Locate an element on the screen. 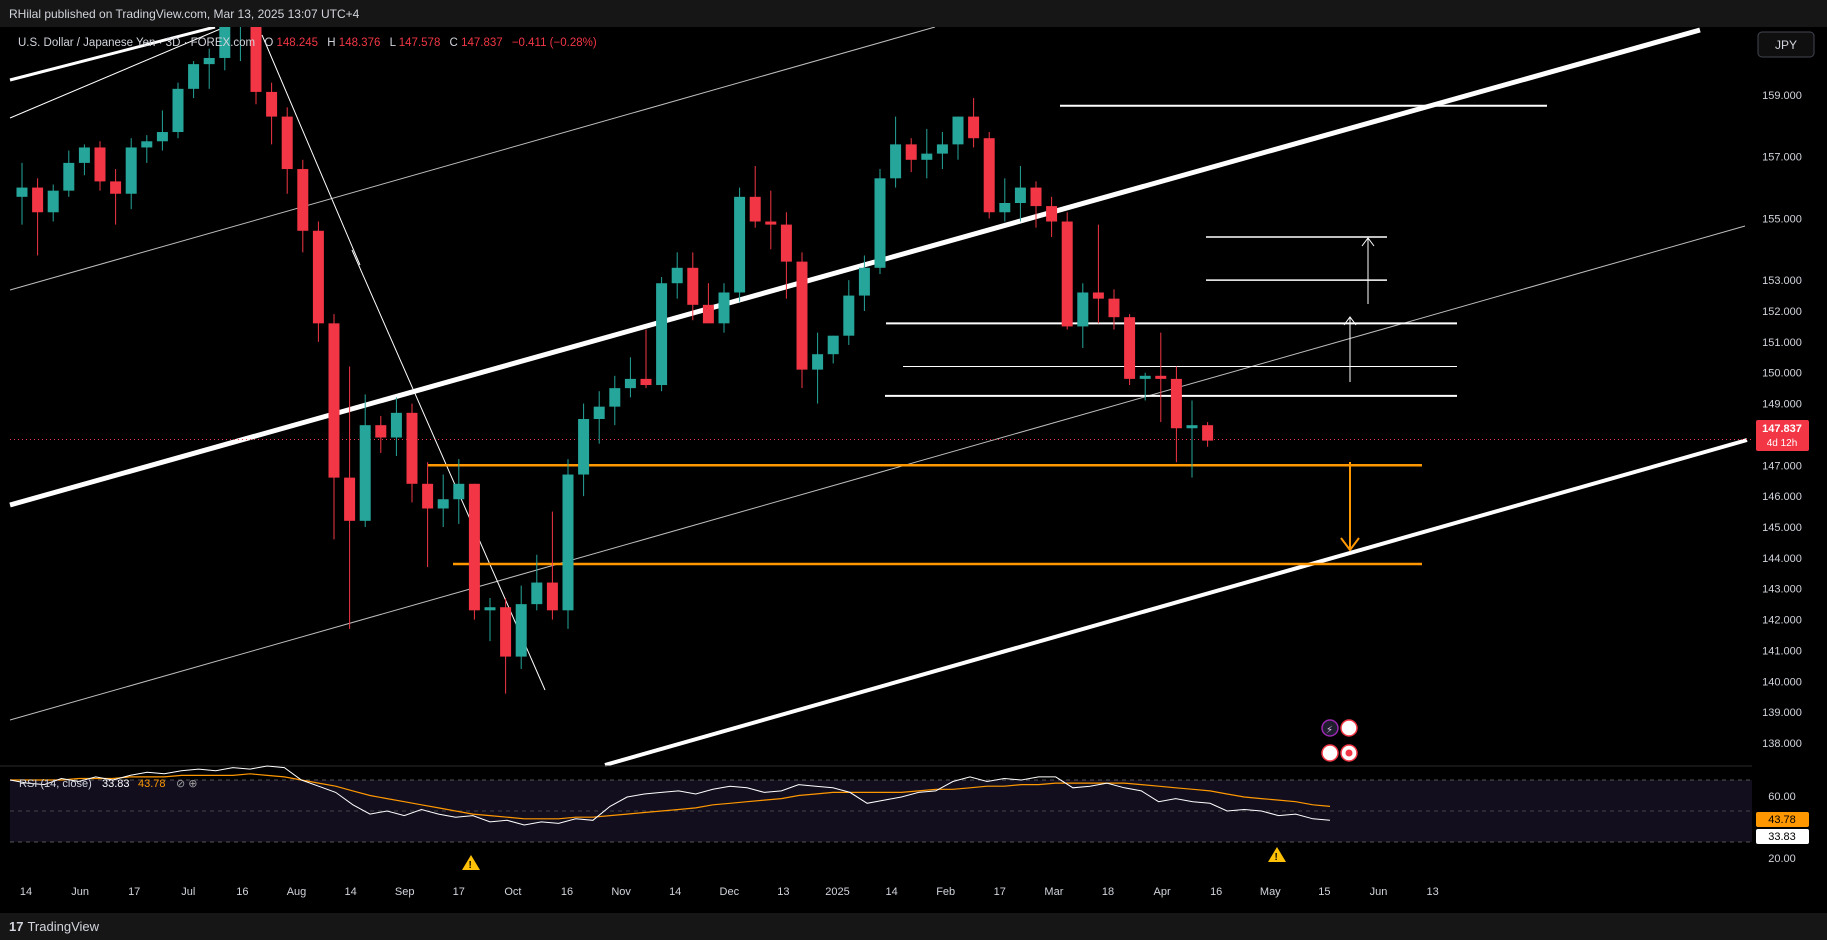  japan-flag-dot is located at coordinates (1349, 753).